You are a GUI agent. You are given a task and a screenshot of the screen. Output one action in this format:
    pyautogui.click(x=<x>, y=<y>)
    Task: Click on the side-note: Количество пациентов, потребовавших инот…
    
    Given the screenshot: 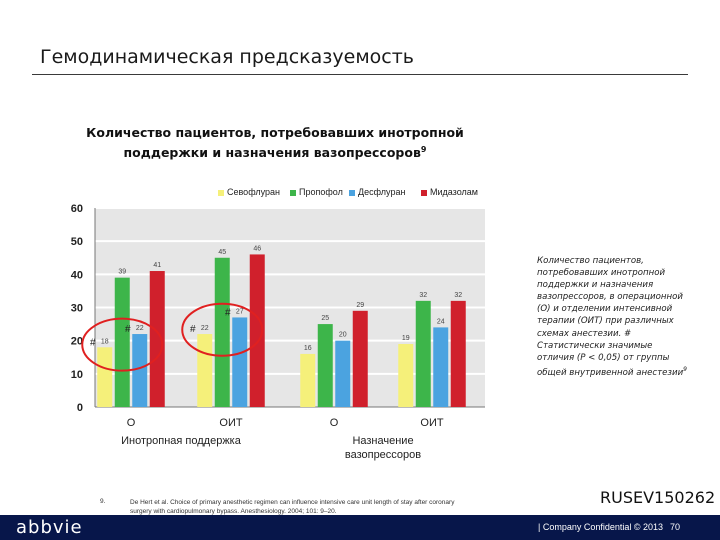 What is the action you would take?
    pyautogui.click(x=612, y=317)
    